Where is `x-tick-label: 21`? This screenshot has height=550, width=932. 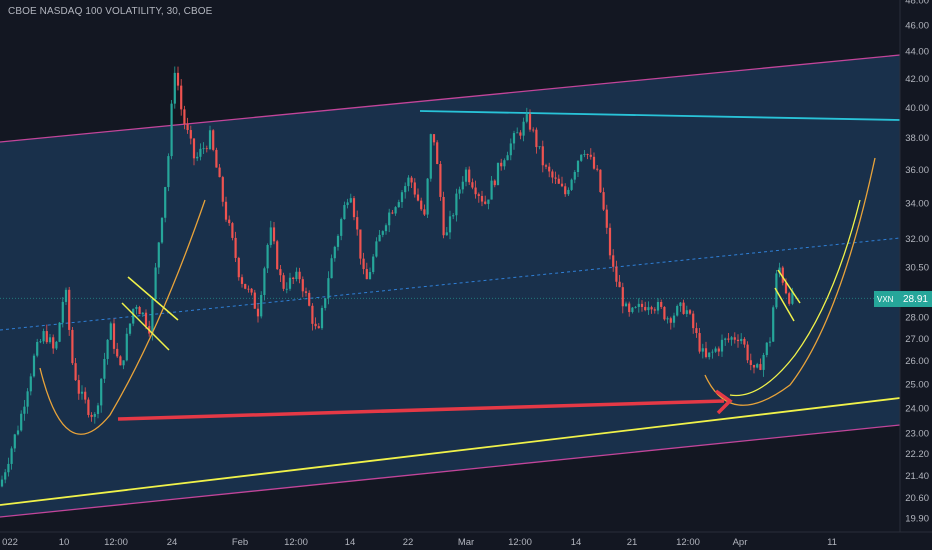
x-tick-label: 21 is located at coordinates (632, 542).